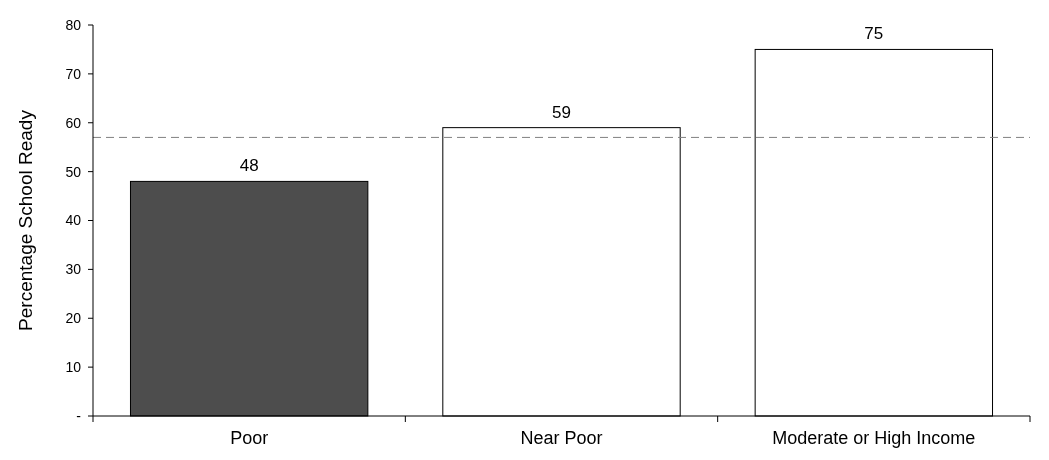 This screenshot has height=460, width=1049. Describe the element at coordinates (73, 318) in the screenshot. I see `y-tick-label: 20` at that location.